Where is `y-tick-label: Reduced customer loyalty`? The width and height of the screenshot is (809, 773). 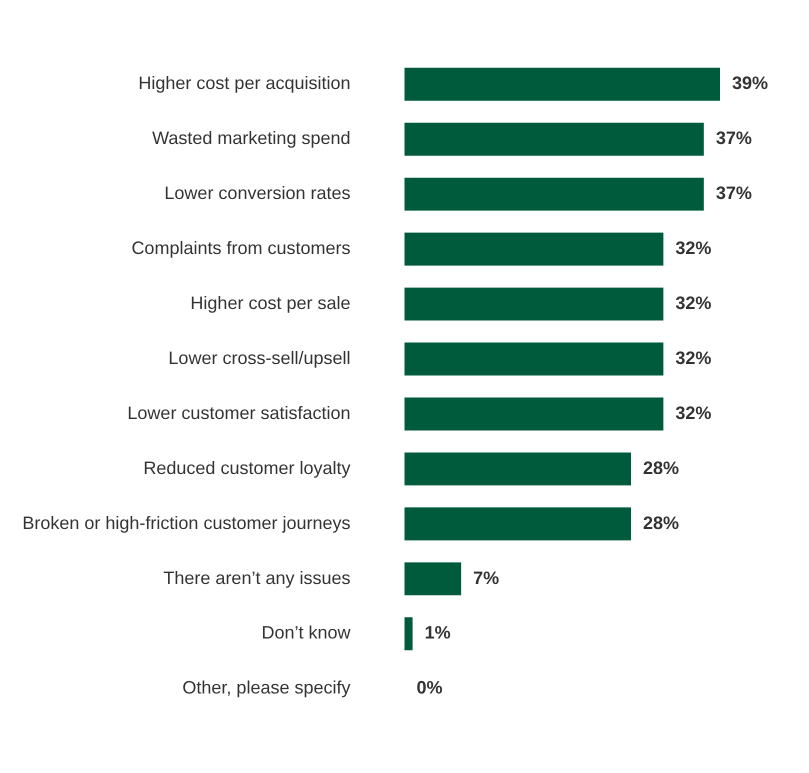 y-tick-label: Reduced customer loyalty is located at coordinates (246, 468).